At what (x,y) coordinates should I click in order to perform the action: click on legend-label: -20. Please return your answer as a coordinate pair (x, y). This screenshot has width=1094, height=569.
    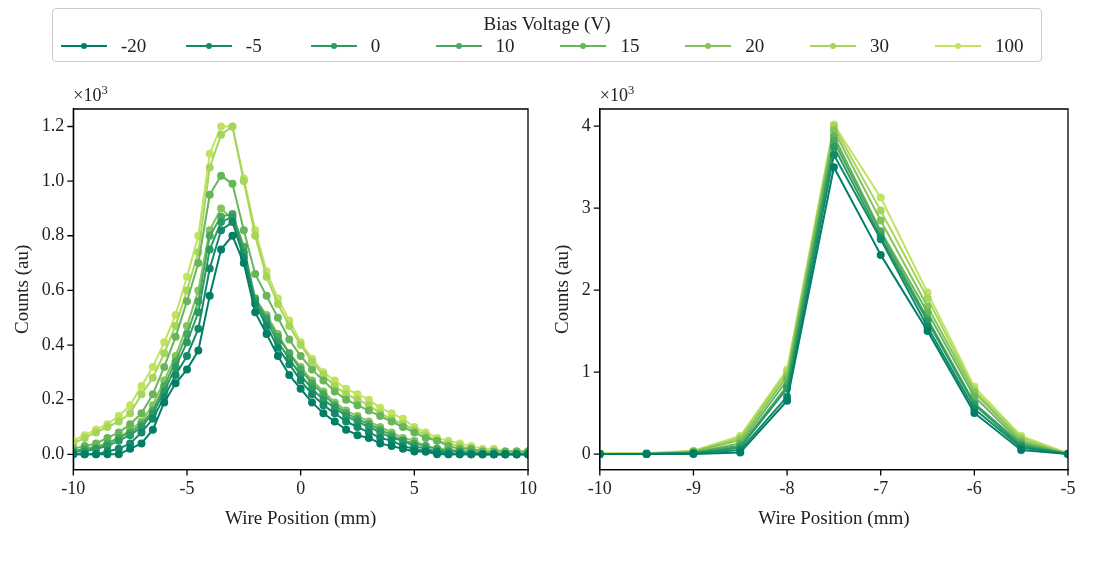
    Looking at the image, I should click on (134, 46).